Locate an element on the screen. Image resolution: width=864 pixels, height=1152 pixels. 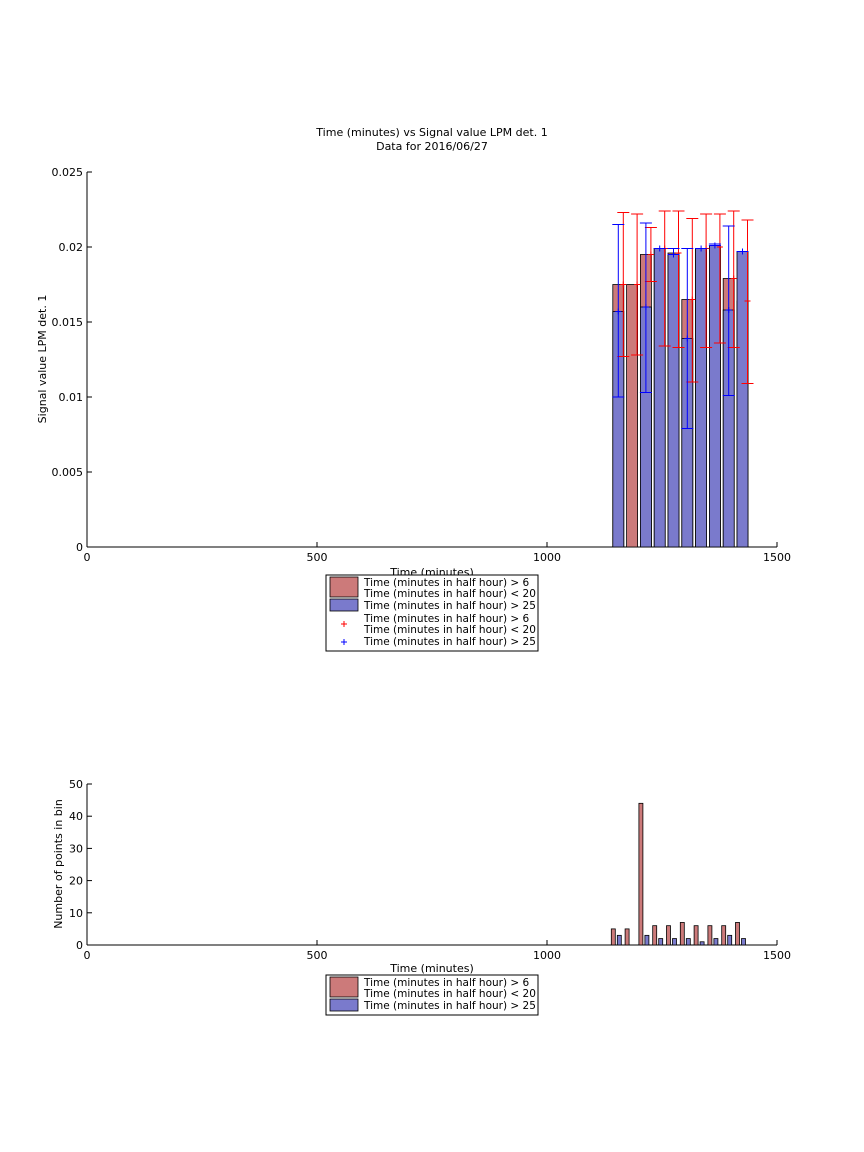
y-tick-label: 30 is located at coordinates (76, 848).